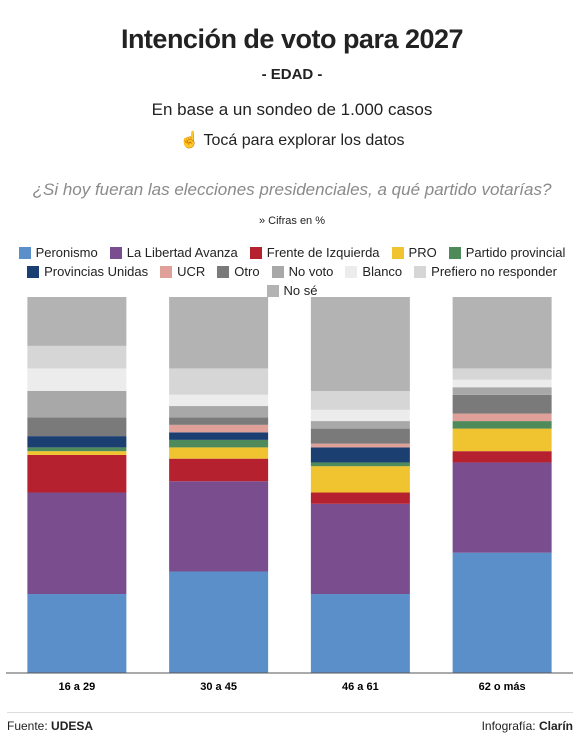 The height and width of the screenshot is (750, 584). What do you see at coordinates (292, 221) in the screenshot?
I see `units-note: » Cifras en %` at bounding box center [292, 221].